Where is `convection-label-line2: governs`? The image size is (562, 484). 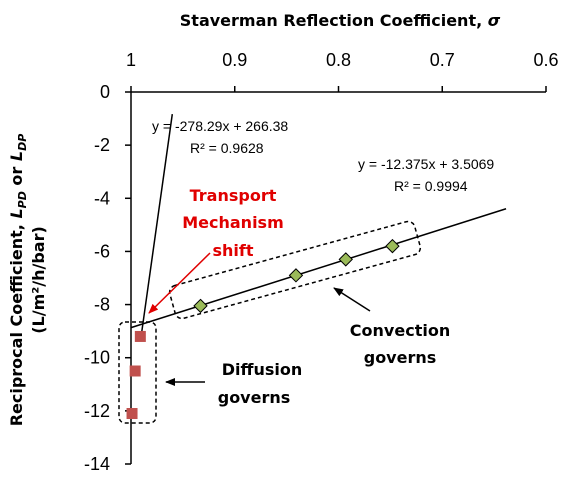 convection-label-line2: governs is located at coordinates (400, 357).